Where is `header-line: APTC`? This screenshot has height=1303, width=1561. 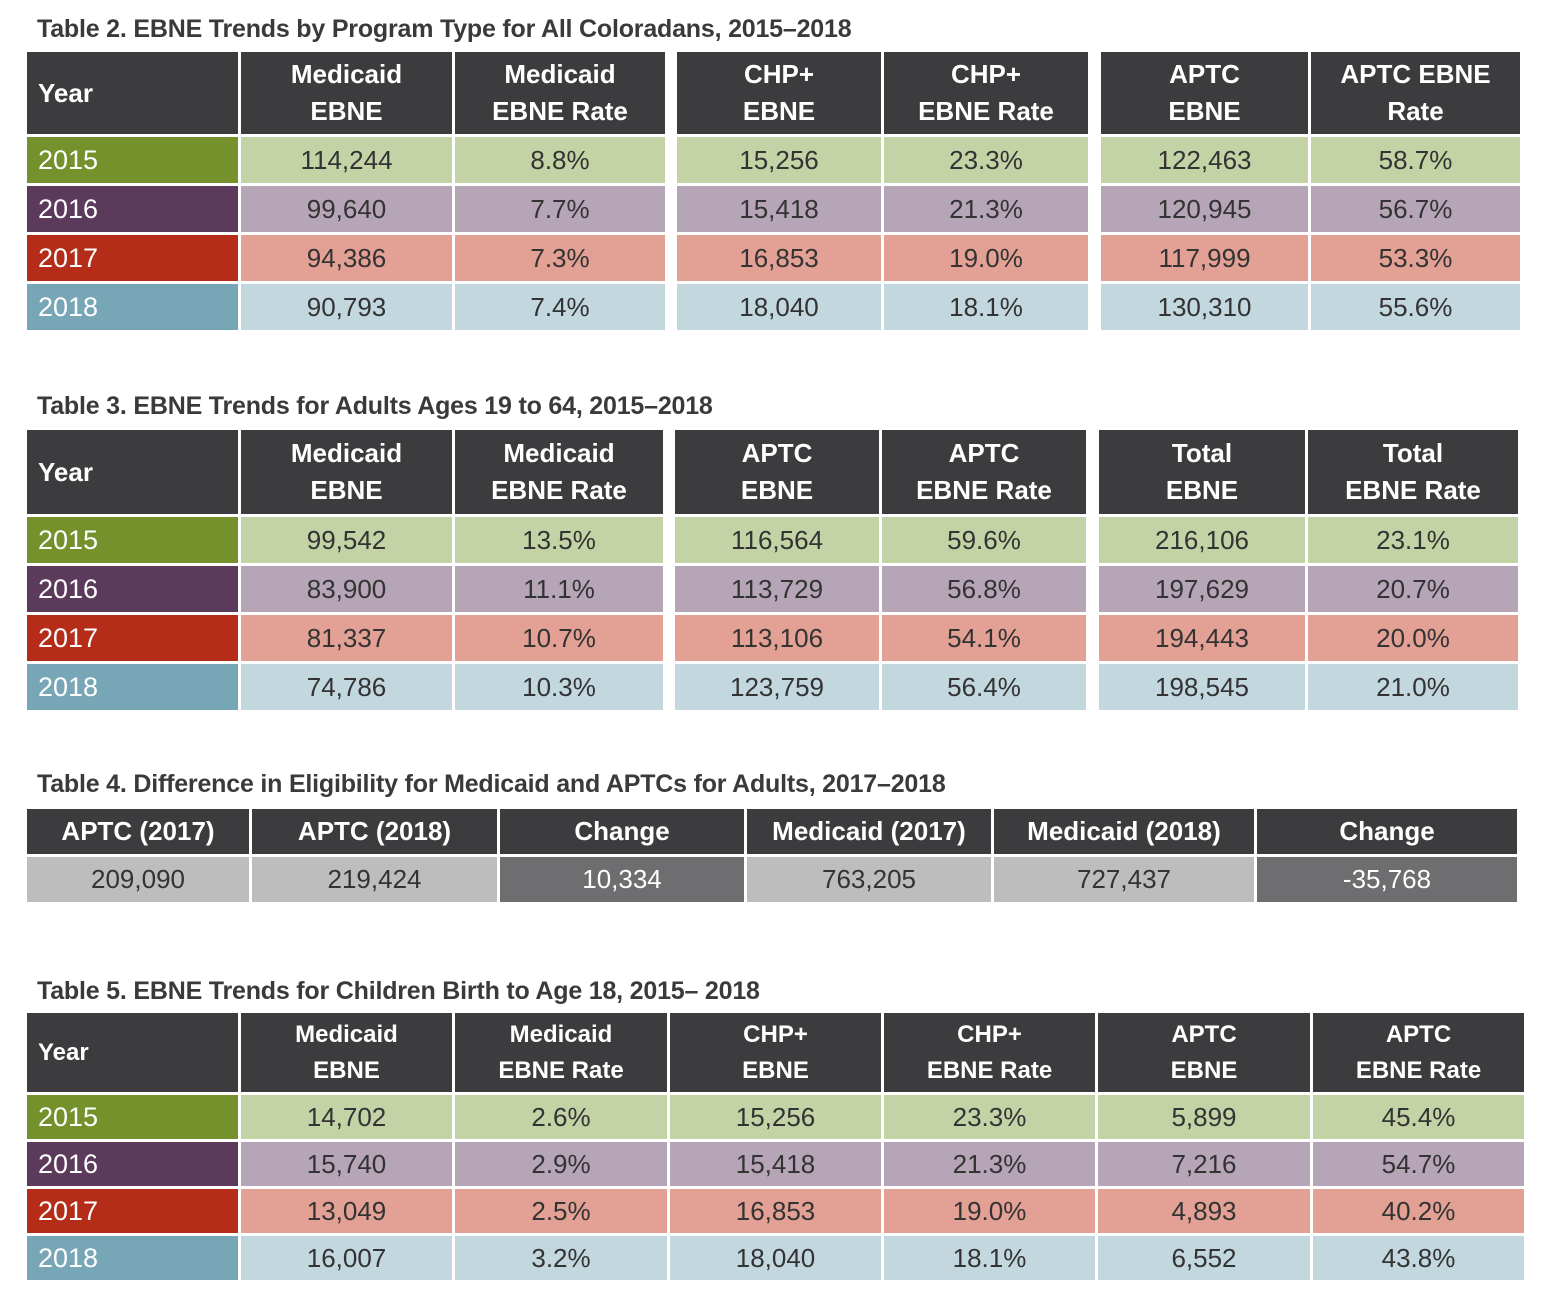 header-line: APTC is located at coordinates (1204, 74).